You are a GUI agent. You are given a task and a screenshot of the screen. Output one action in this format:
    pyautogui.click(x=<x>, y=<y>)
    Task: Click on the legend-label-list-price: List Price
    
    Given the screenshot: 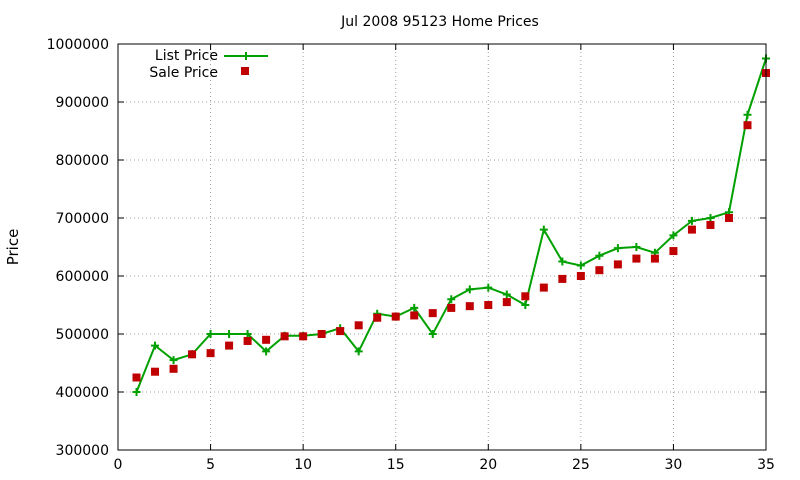 What is the action you would take?
    pyautogui.click(x=186, y=56)
    